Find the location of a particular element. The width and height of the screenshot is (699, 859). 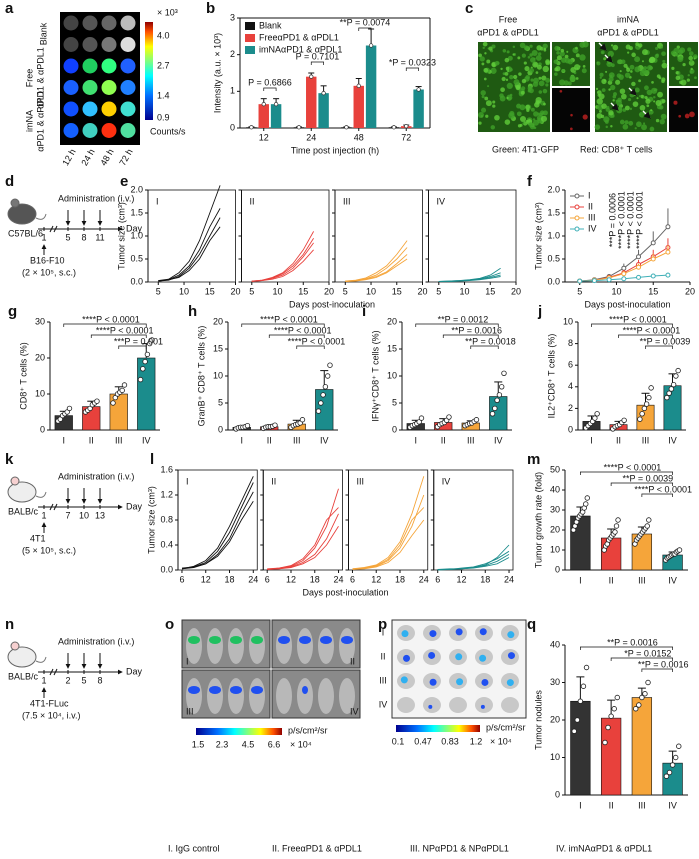

footer-label: I. IgG control is located at coordinates (194, 848).